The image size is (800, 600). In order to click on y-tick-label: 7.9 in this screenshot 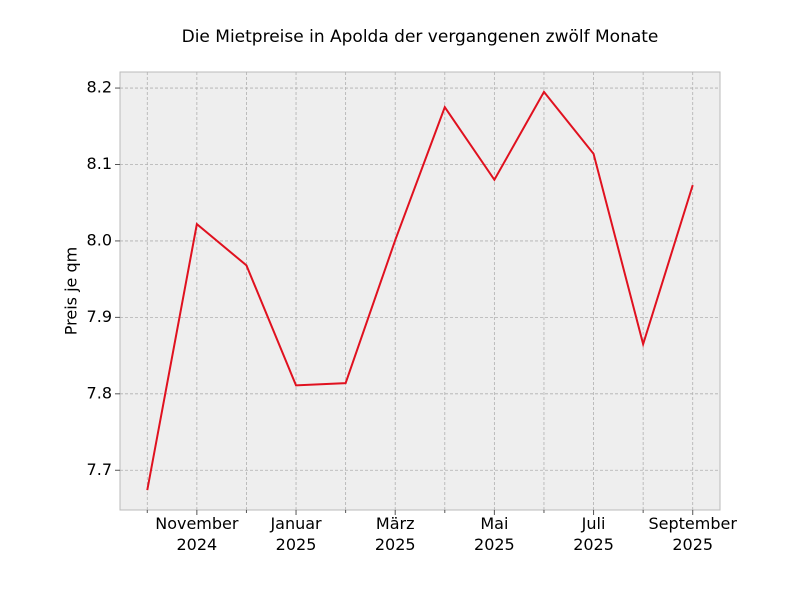, I will do `click(99, 316)`.